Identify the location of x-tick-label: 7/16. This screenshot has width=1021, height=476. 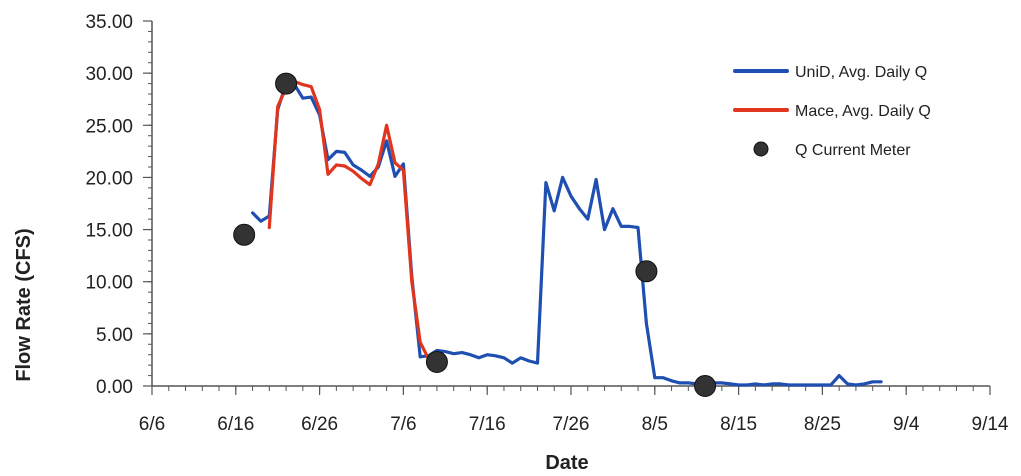
(487, 424).